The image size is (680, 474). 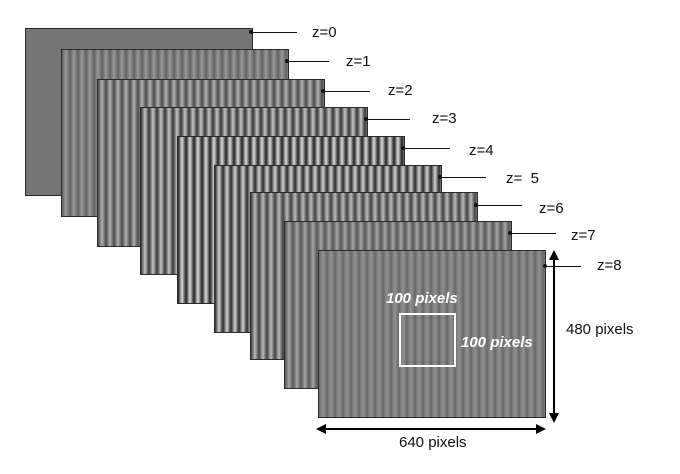 What do you see at coordinates (609, 265) in the screenshot?
I see `z-label-8: z=8` at bounding box center [609, 265].